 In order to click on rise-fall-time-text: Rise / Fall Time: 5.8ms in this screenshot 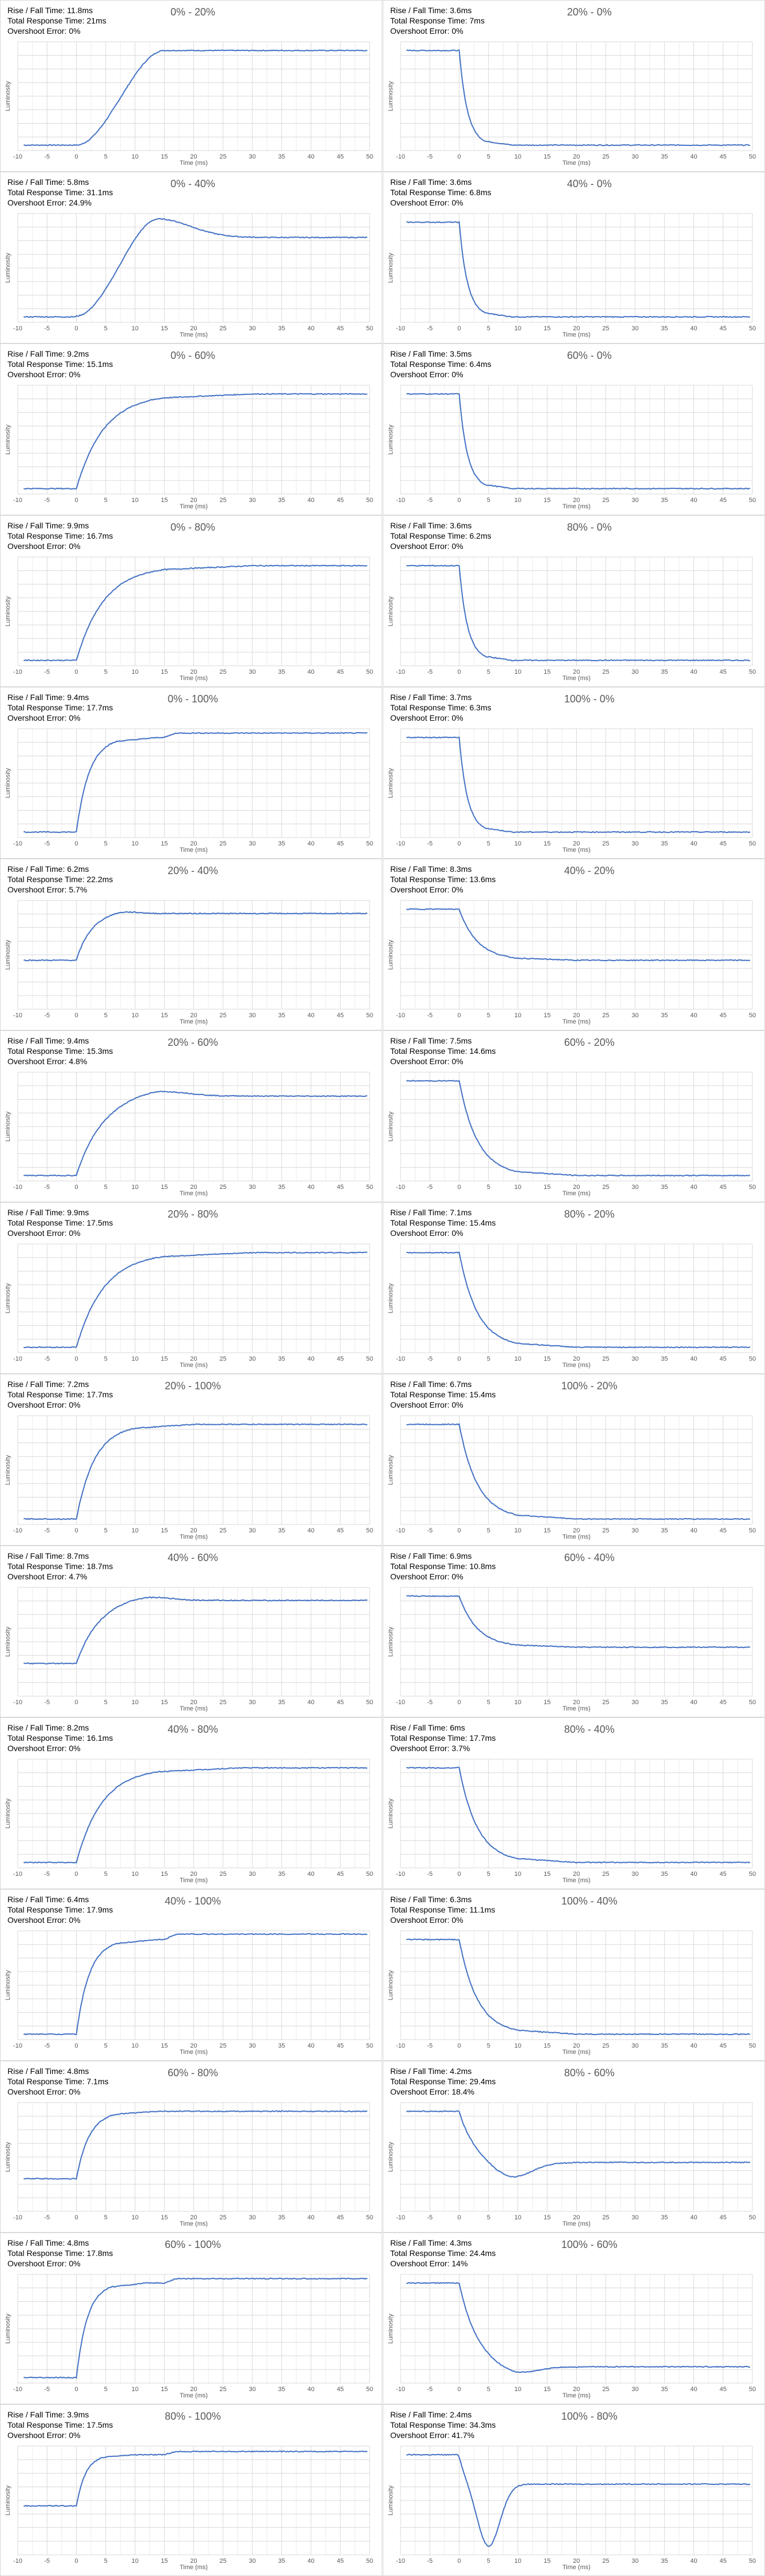, I will do `click(48, 182)`.